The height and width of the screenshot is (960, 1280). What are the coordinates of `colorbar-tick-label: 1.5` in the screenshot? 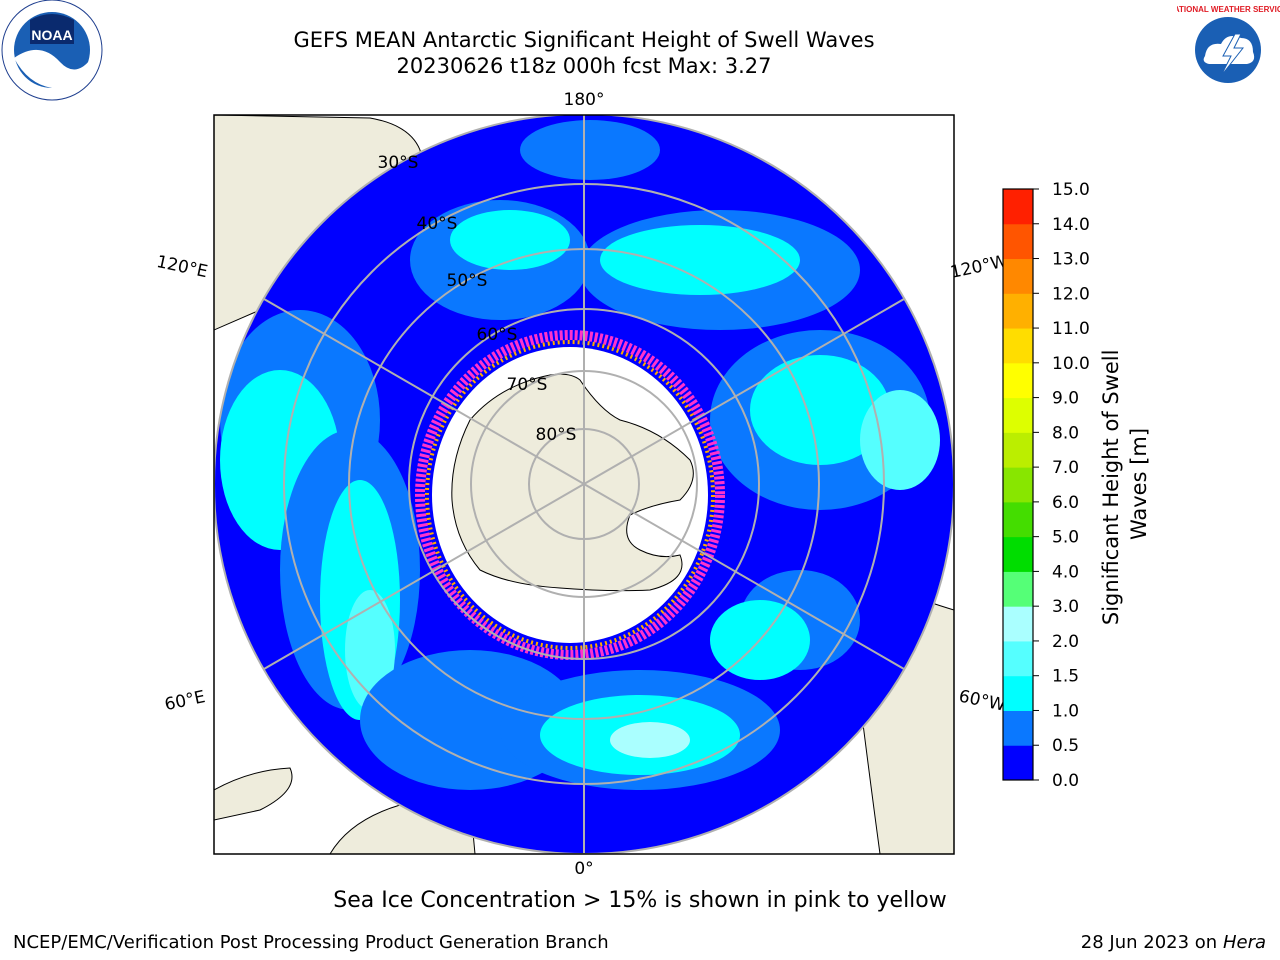 It's located at (1065, 677).